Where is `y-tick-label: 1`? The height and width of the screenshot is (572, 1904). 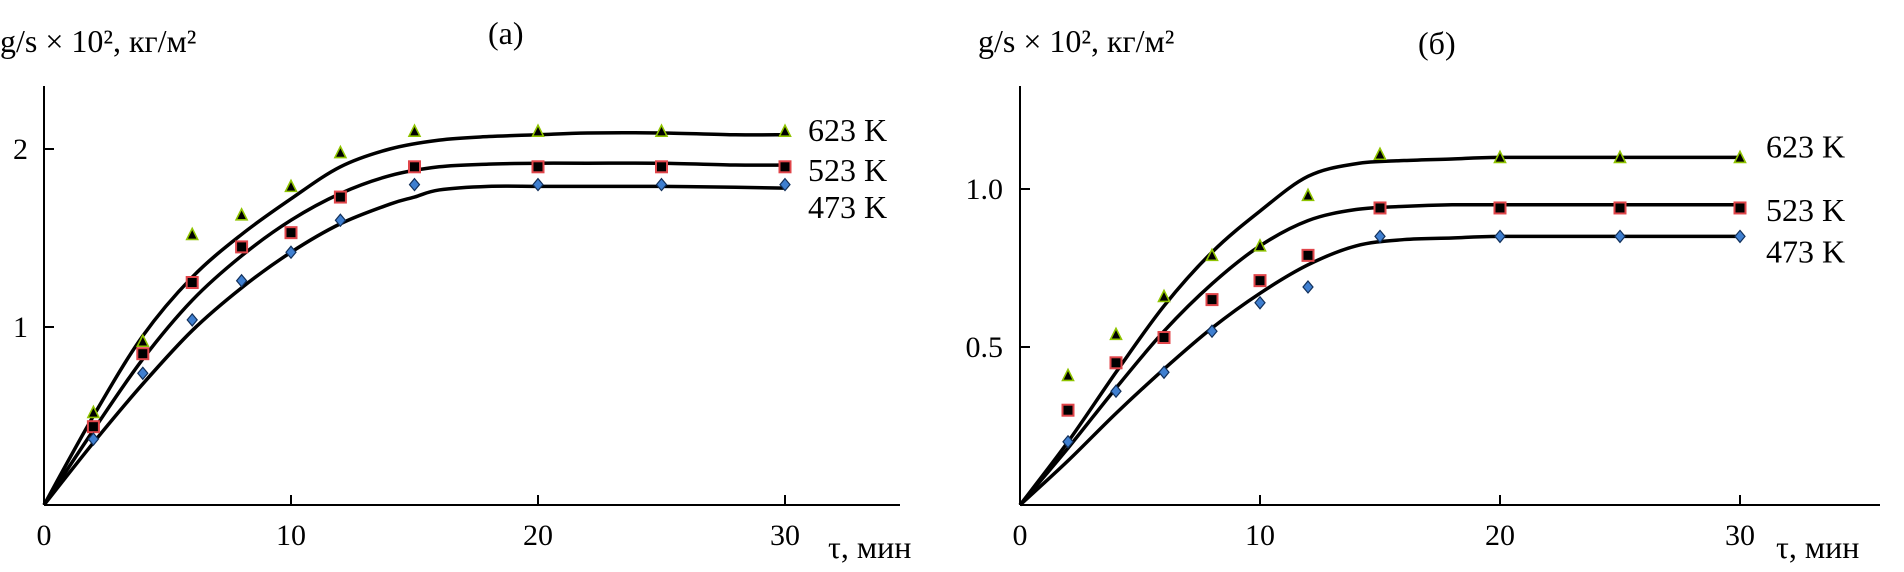
y-tick-label: 1 is located at coordinates (20, 327).